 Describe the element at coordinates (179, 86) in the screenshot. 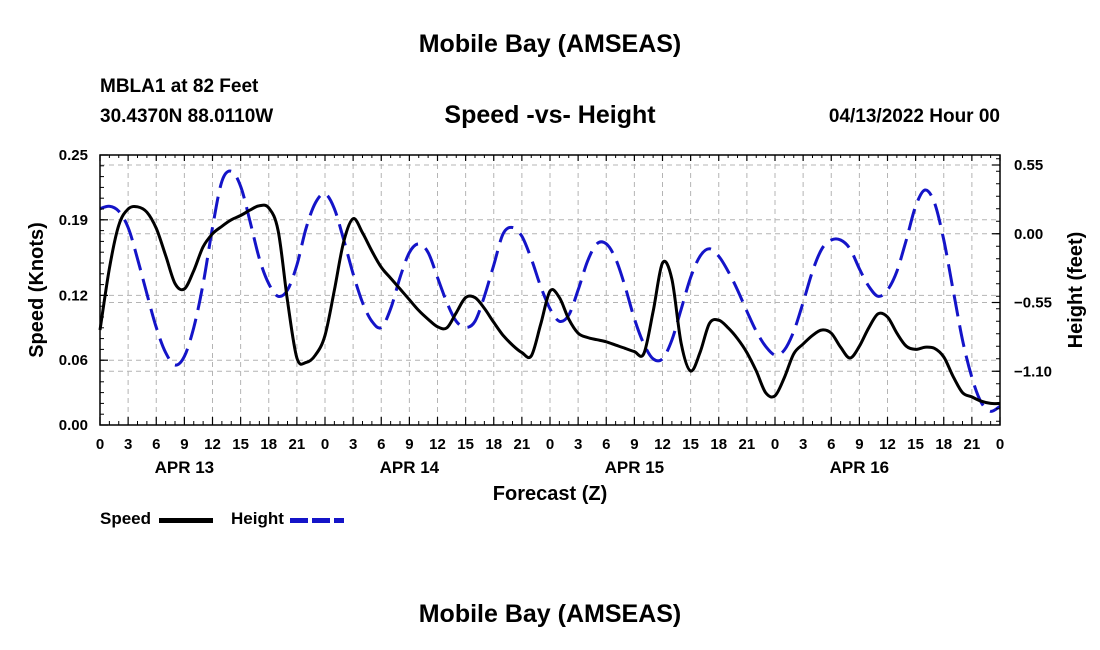

I see `station-label: MBLA1 at 82 Feet` at that location.